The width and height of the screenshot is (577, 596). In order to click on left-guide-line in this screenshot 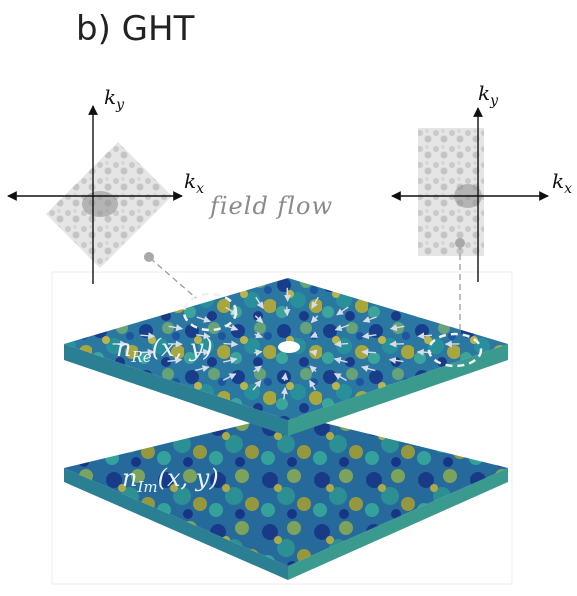, I will do `click(173, 278)`.